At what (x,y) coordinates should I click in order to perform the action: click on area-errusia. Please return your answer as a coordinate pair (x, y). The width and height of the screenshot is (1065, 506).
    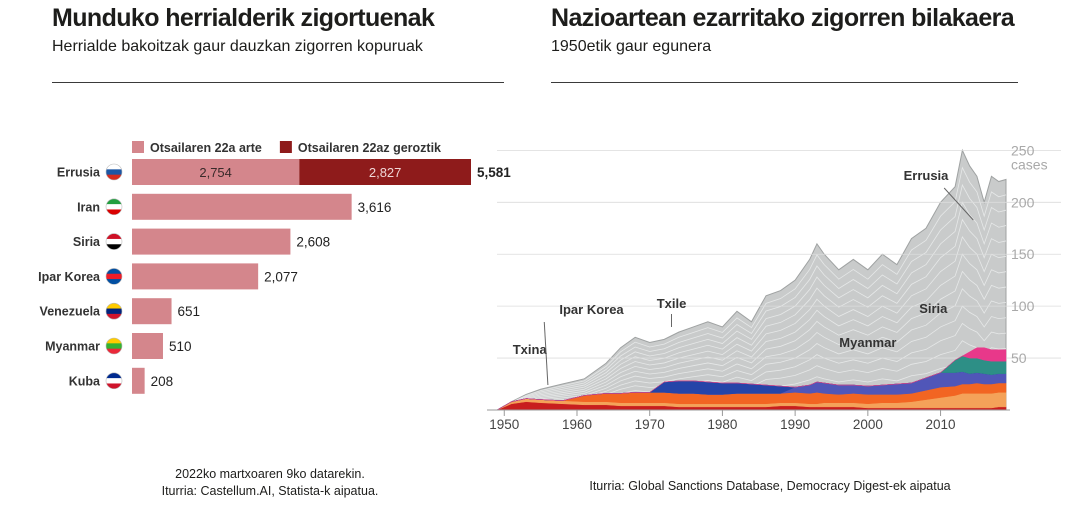
    Looking at the image, I should click on (751, 379).